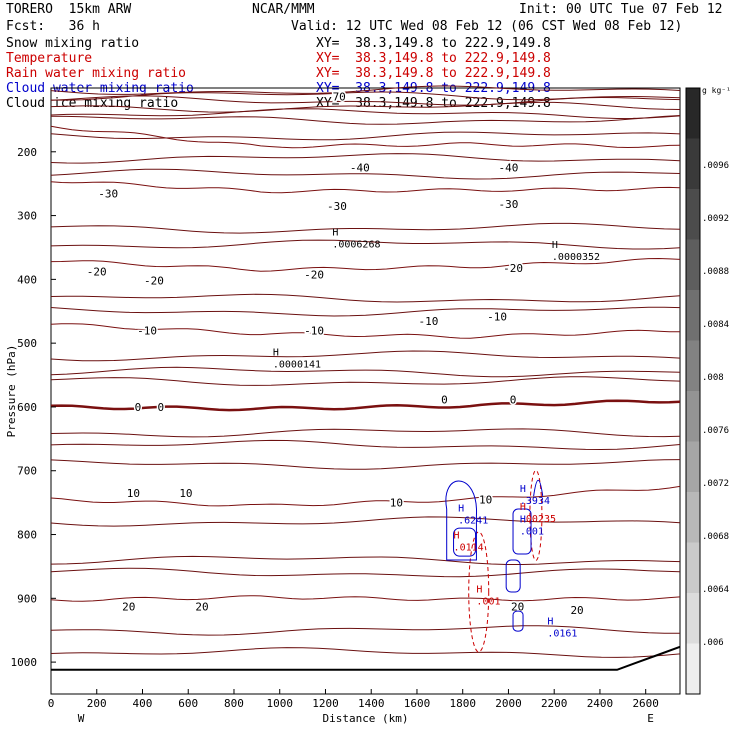 This screenshot has width=740, height=740. Describe the element at coordinates (27, 279) in the screenshot. I see `y-tick-label: 400` at that location.